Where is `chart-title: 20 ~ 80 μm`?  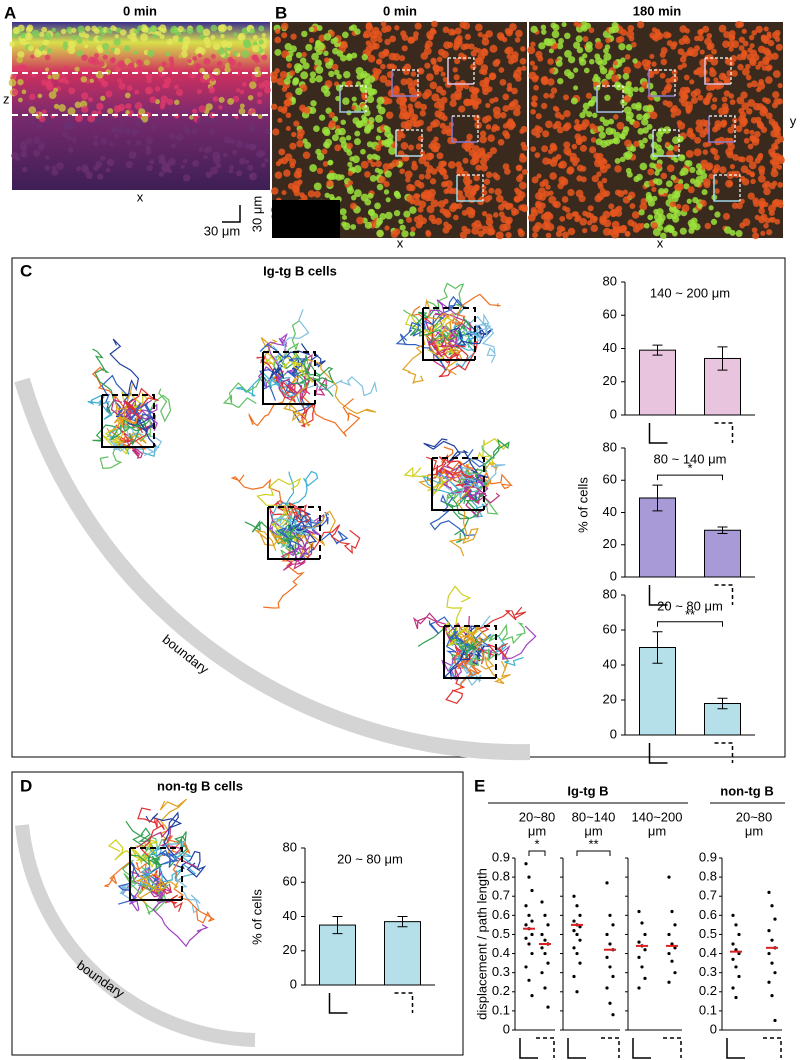 chart-title: 20 ~ 80 μm is located at coordinates (370, 858).